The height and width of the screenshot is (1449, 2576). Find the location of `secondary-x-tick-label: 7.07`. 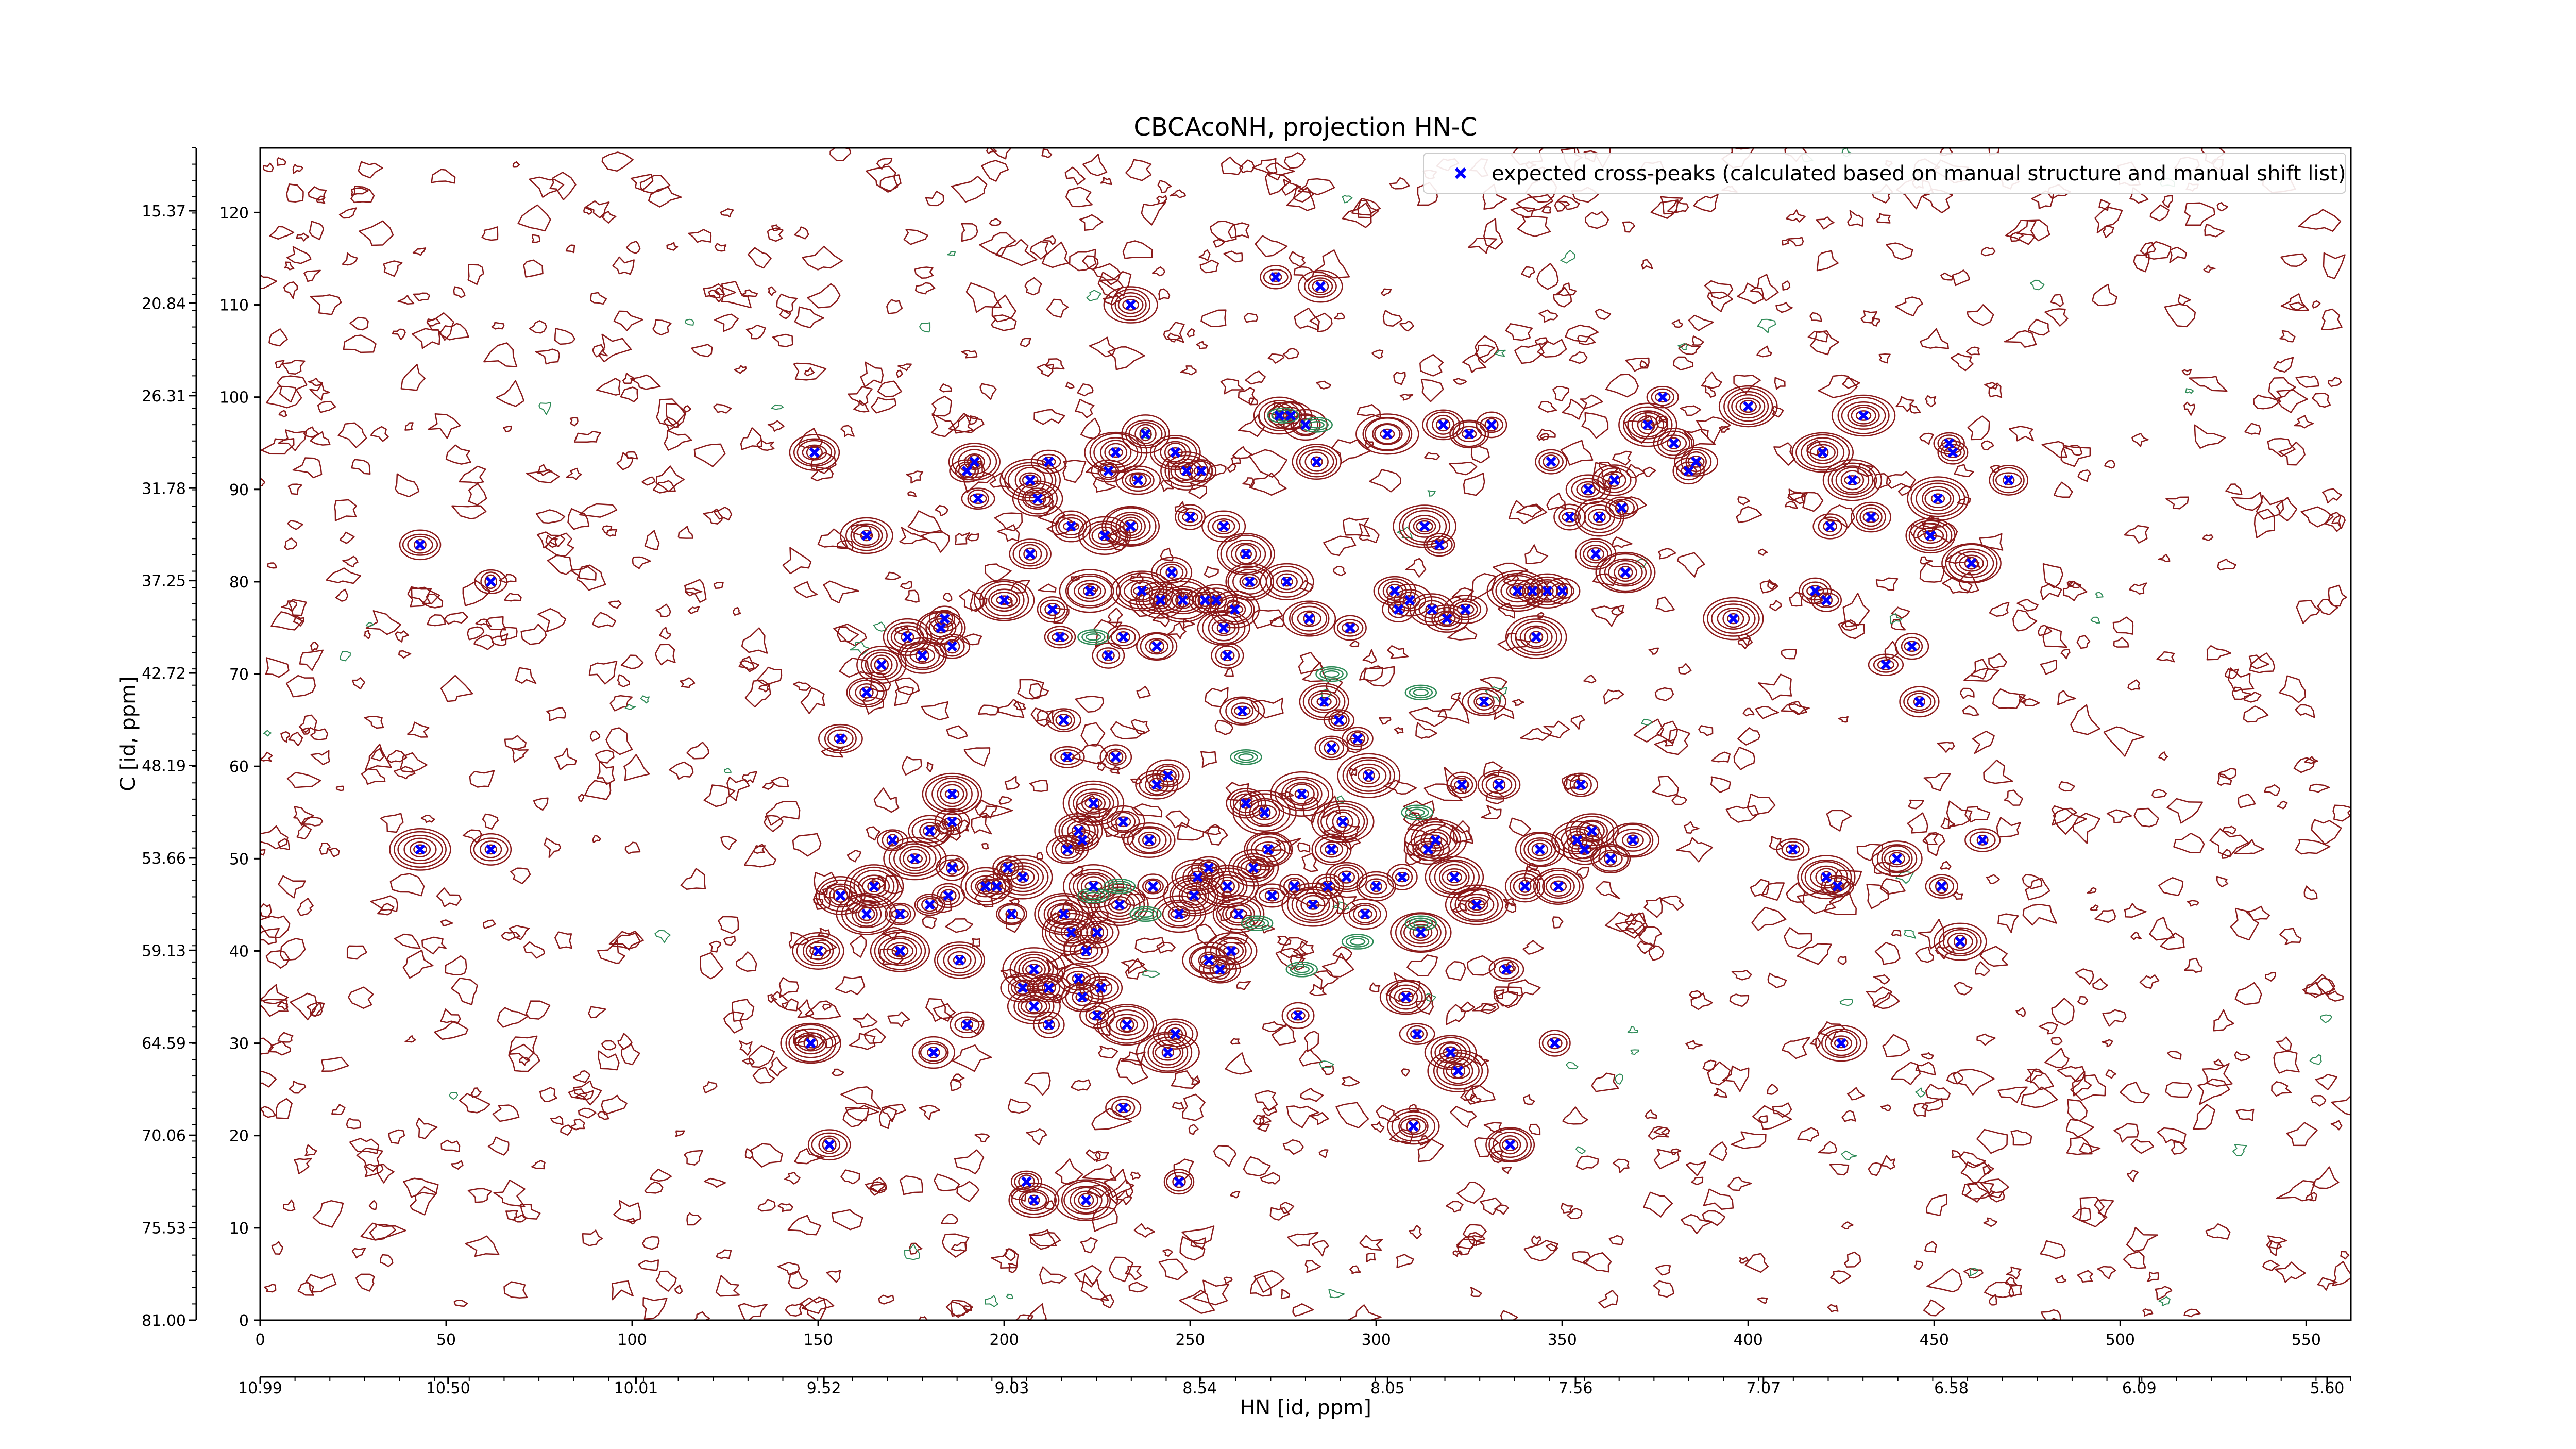

secondary-x-tick-label: 7.07 is located at coordinates (1764, 1388).